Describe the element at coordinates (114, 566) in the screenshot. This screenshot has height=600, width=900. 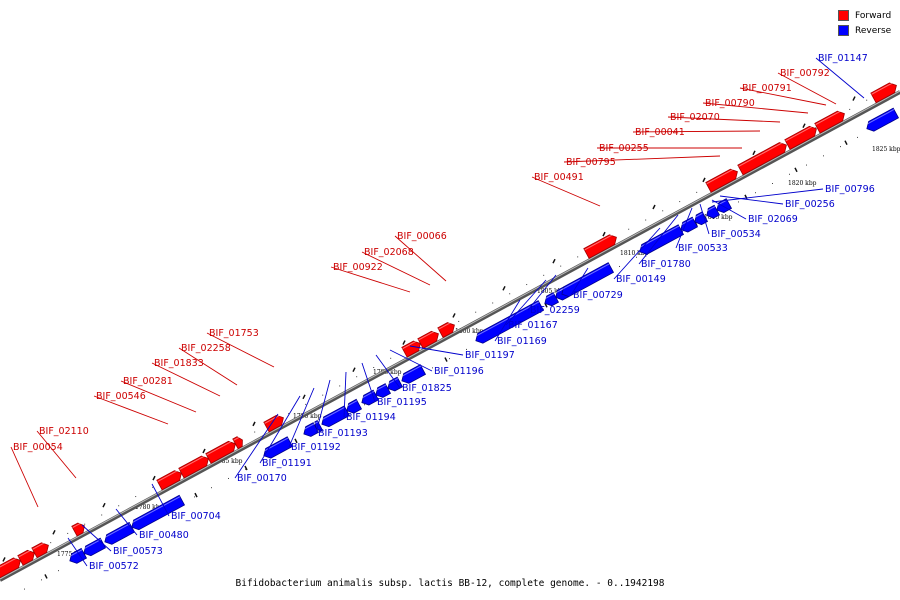
I see `reverse-label-0: BIF_00572` at that location.